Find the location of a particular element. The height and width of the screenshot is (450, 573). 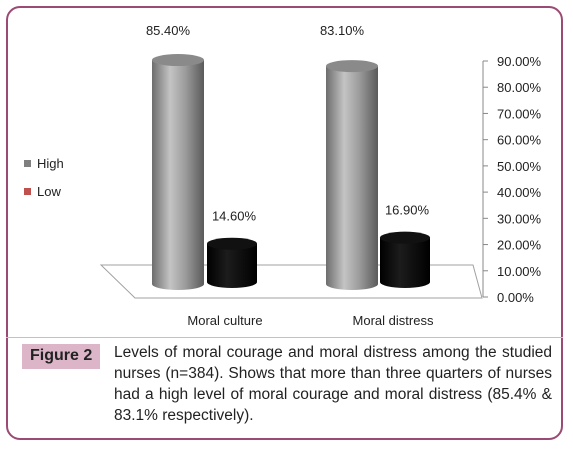

legend-item-high: High is located at coordinates (44, 163).